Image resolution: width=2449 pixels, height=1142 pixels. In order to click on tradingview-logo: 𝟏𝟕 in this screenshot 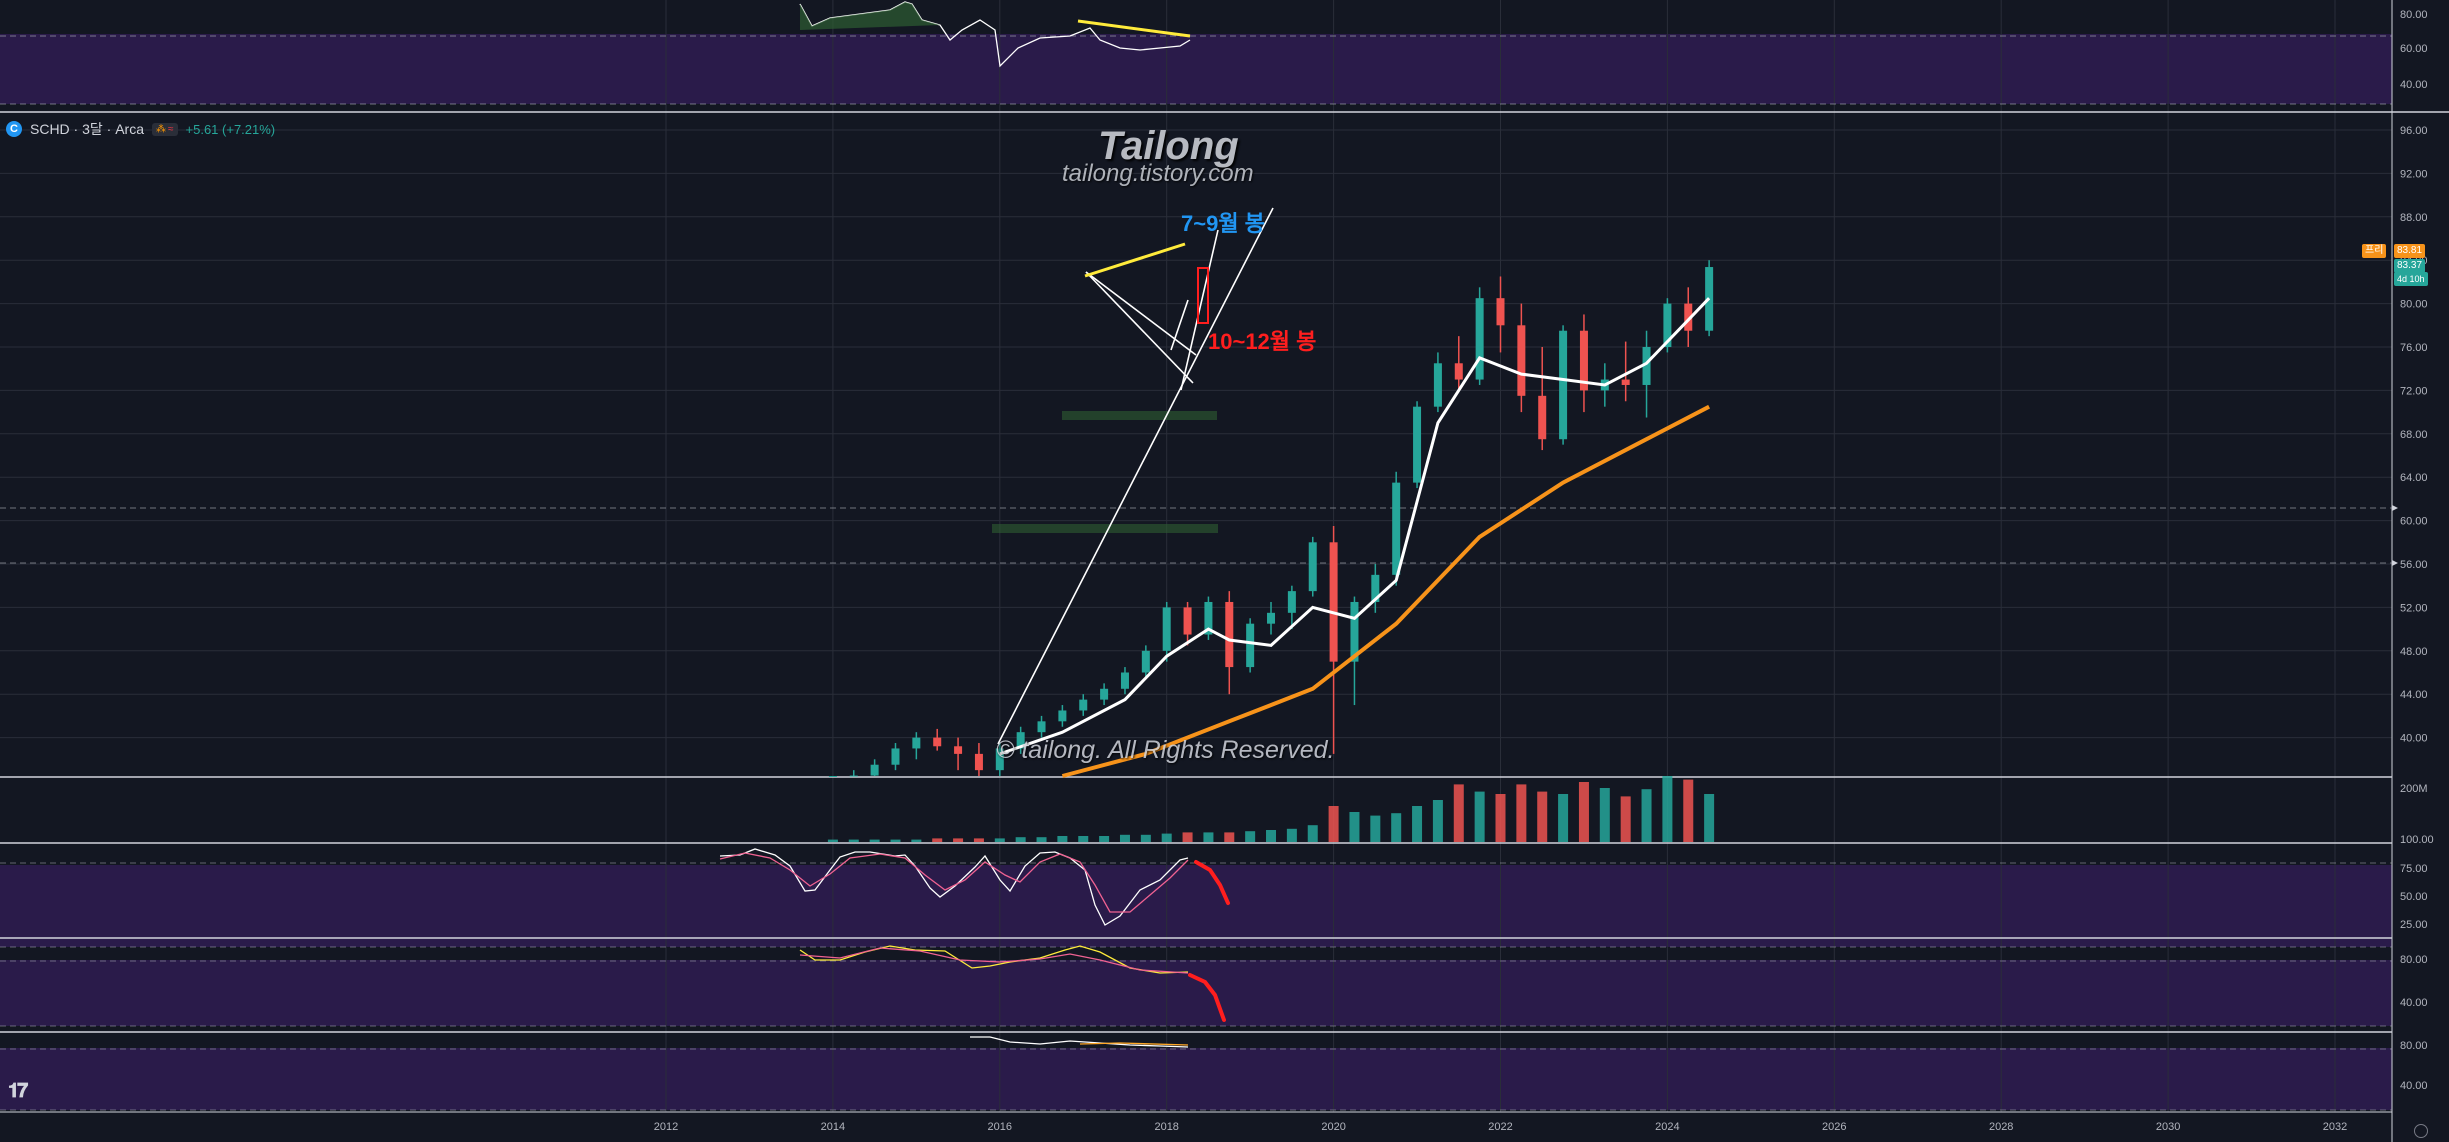, I will do `click(18, 1091)`.